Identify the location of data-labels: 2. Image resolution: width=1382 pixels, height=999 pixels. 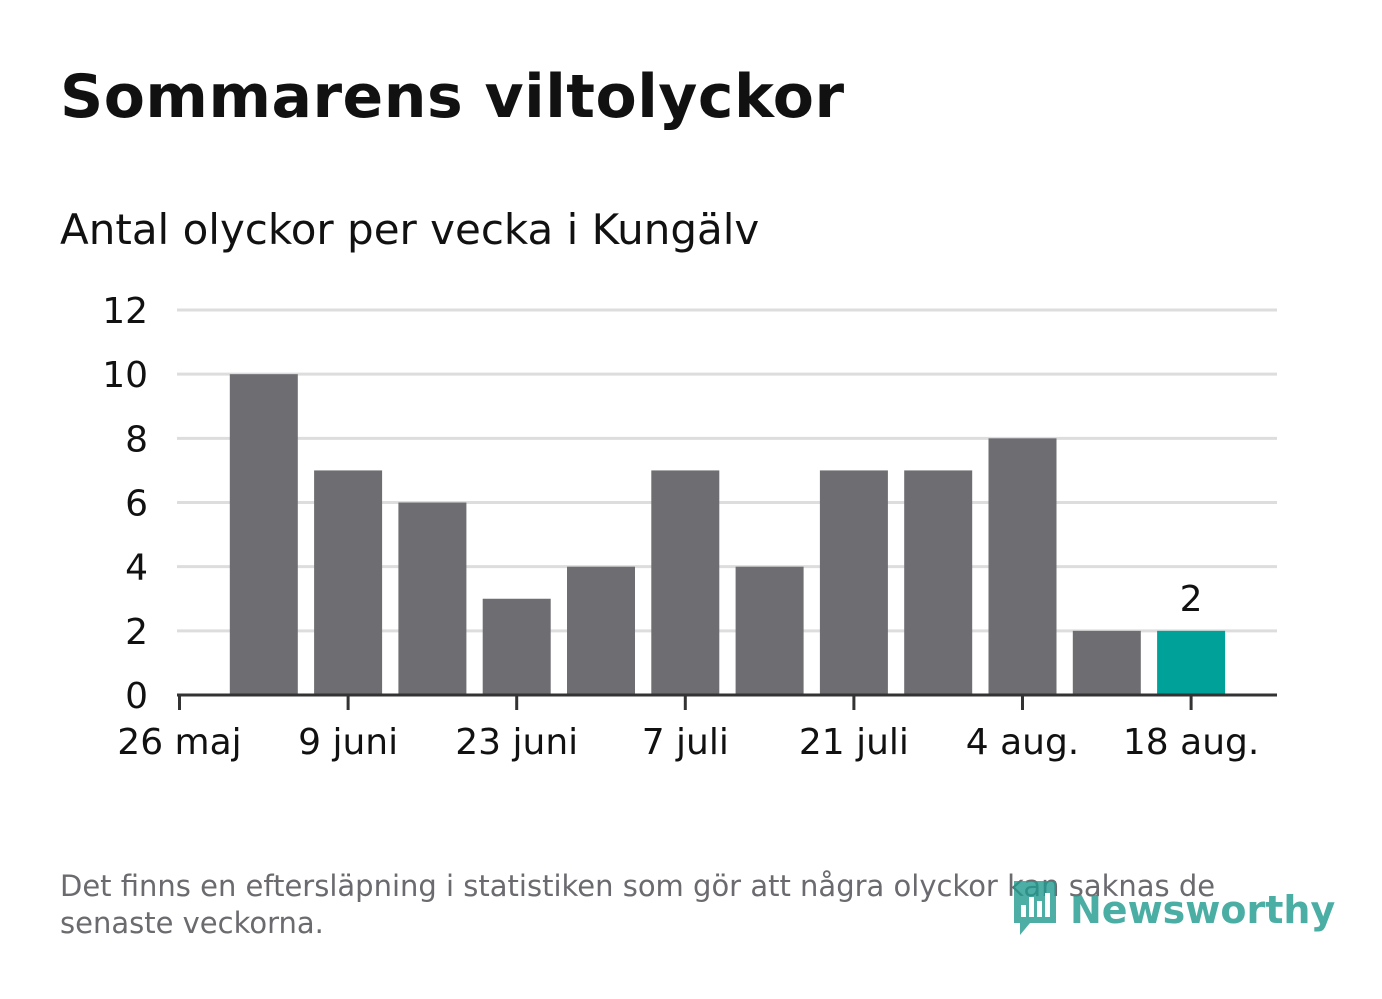
(1191, 599).